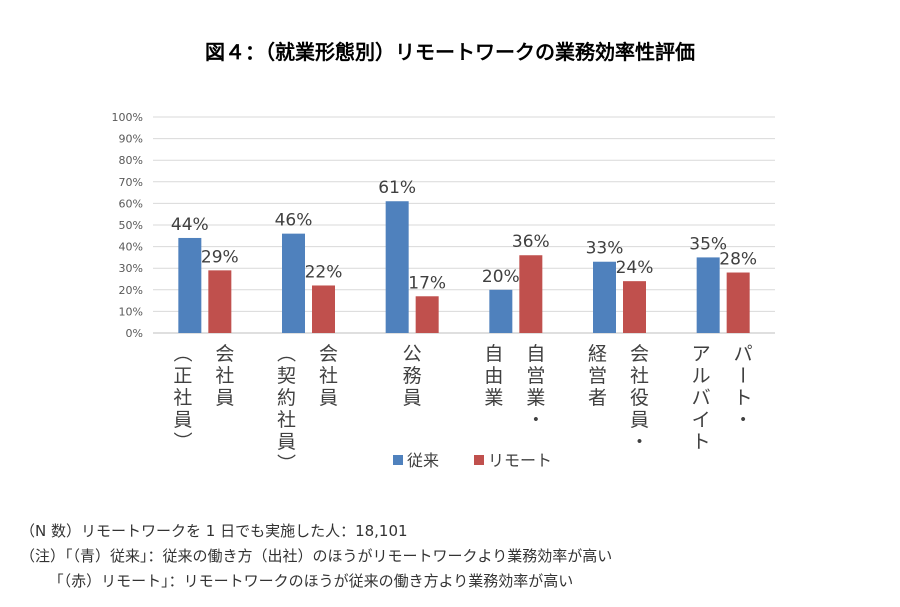 The height and width of the screenshot is (607, 900). I want to click on y-tick-label: 100%, so click(127, 117).